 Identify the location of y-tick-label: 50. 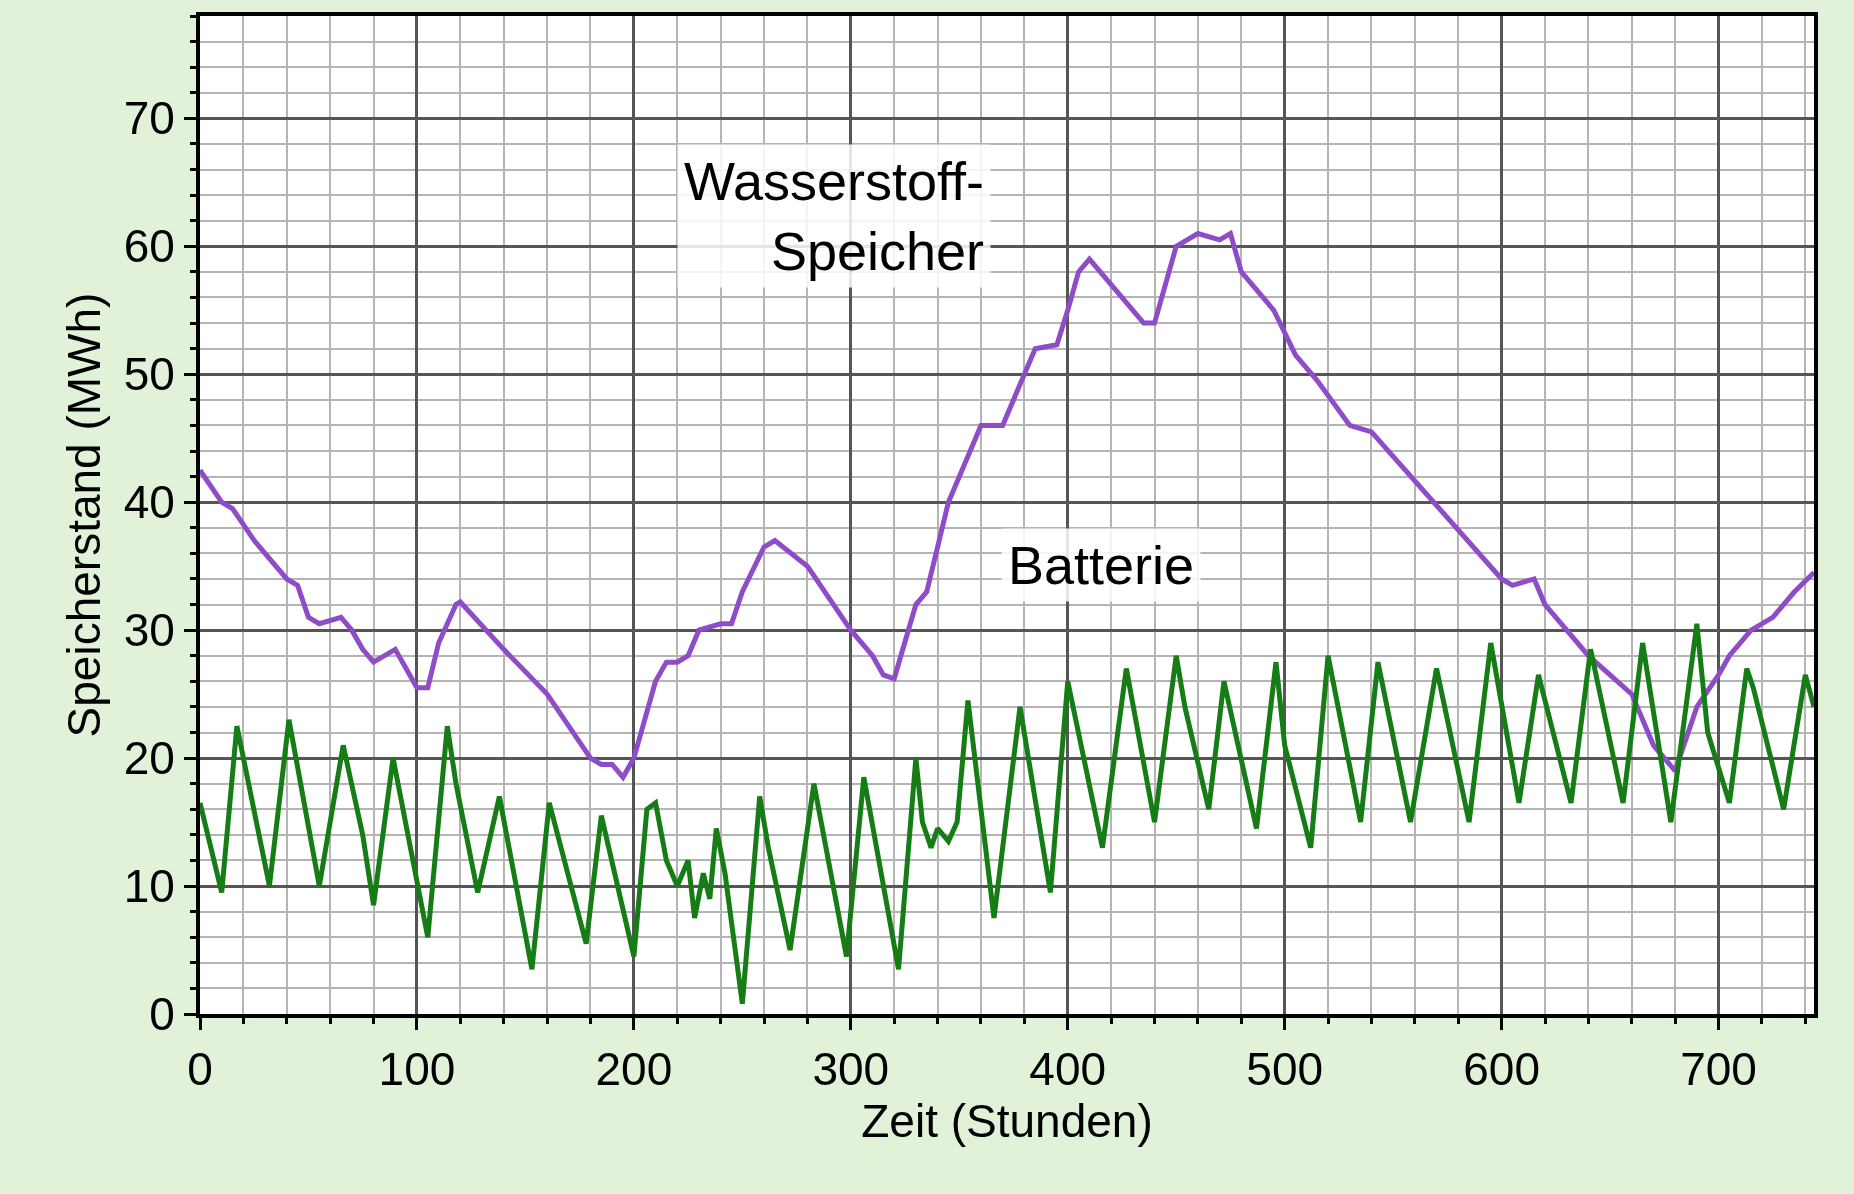
(149, 374).